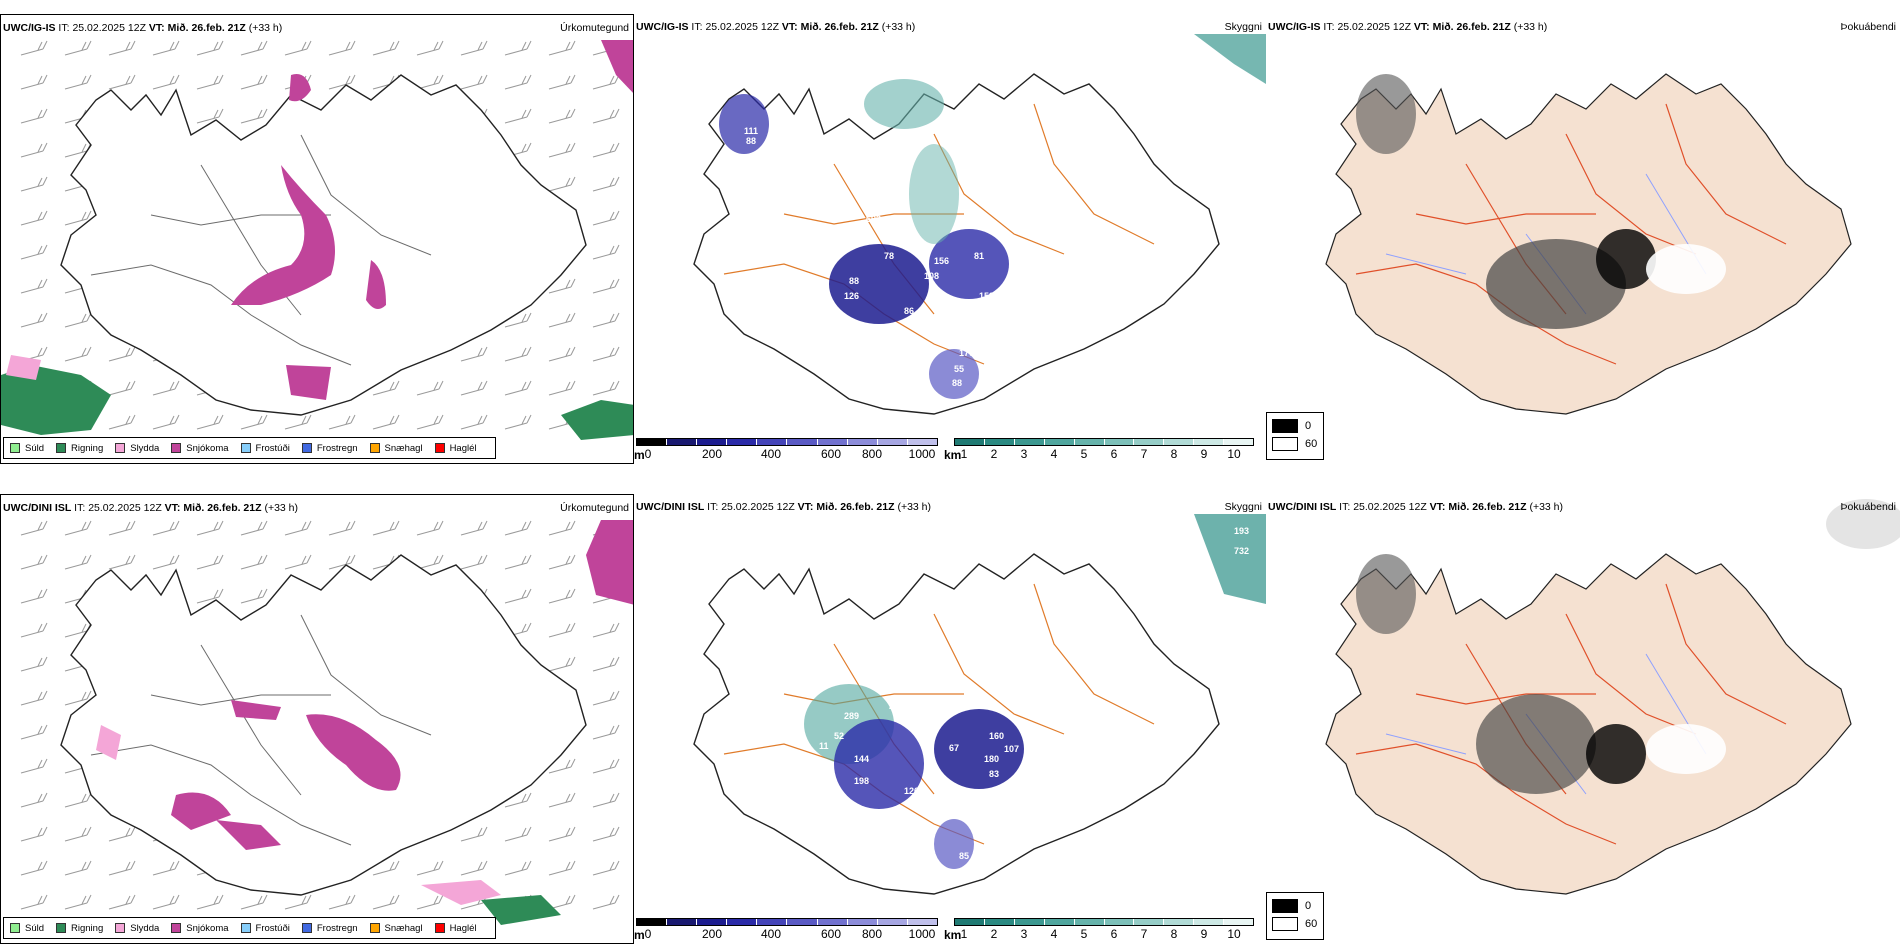 Image resolution: width=1900 pixels, height=950 pixels. What do you see at coordinates (1011, 749) in the screenshot?
I see `ceiling-value-label: 107` at bounding box center [1011, 749].